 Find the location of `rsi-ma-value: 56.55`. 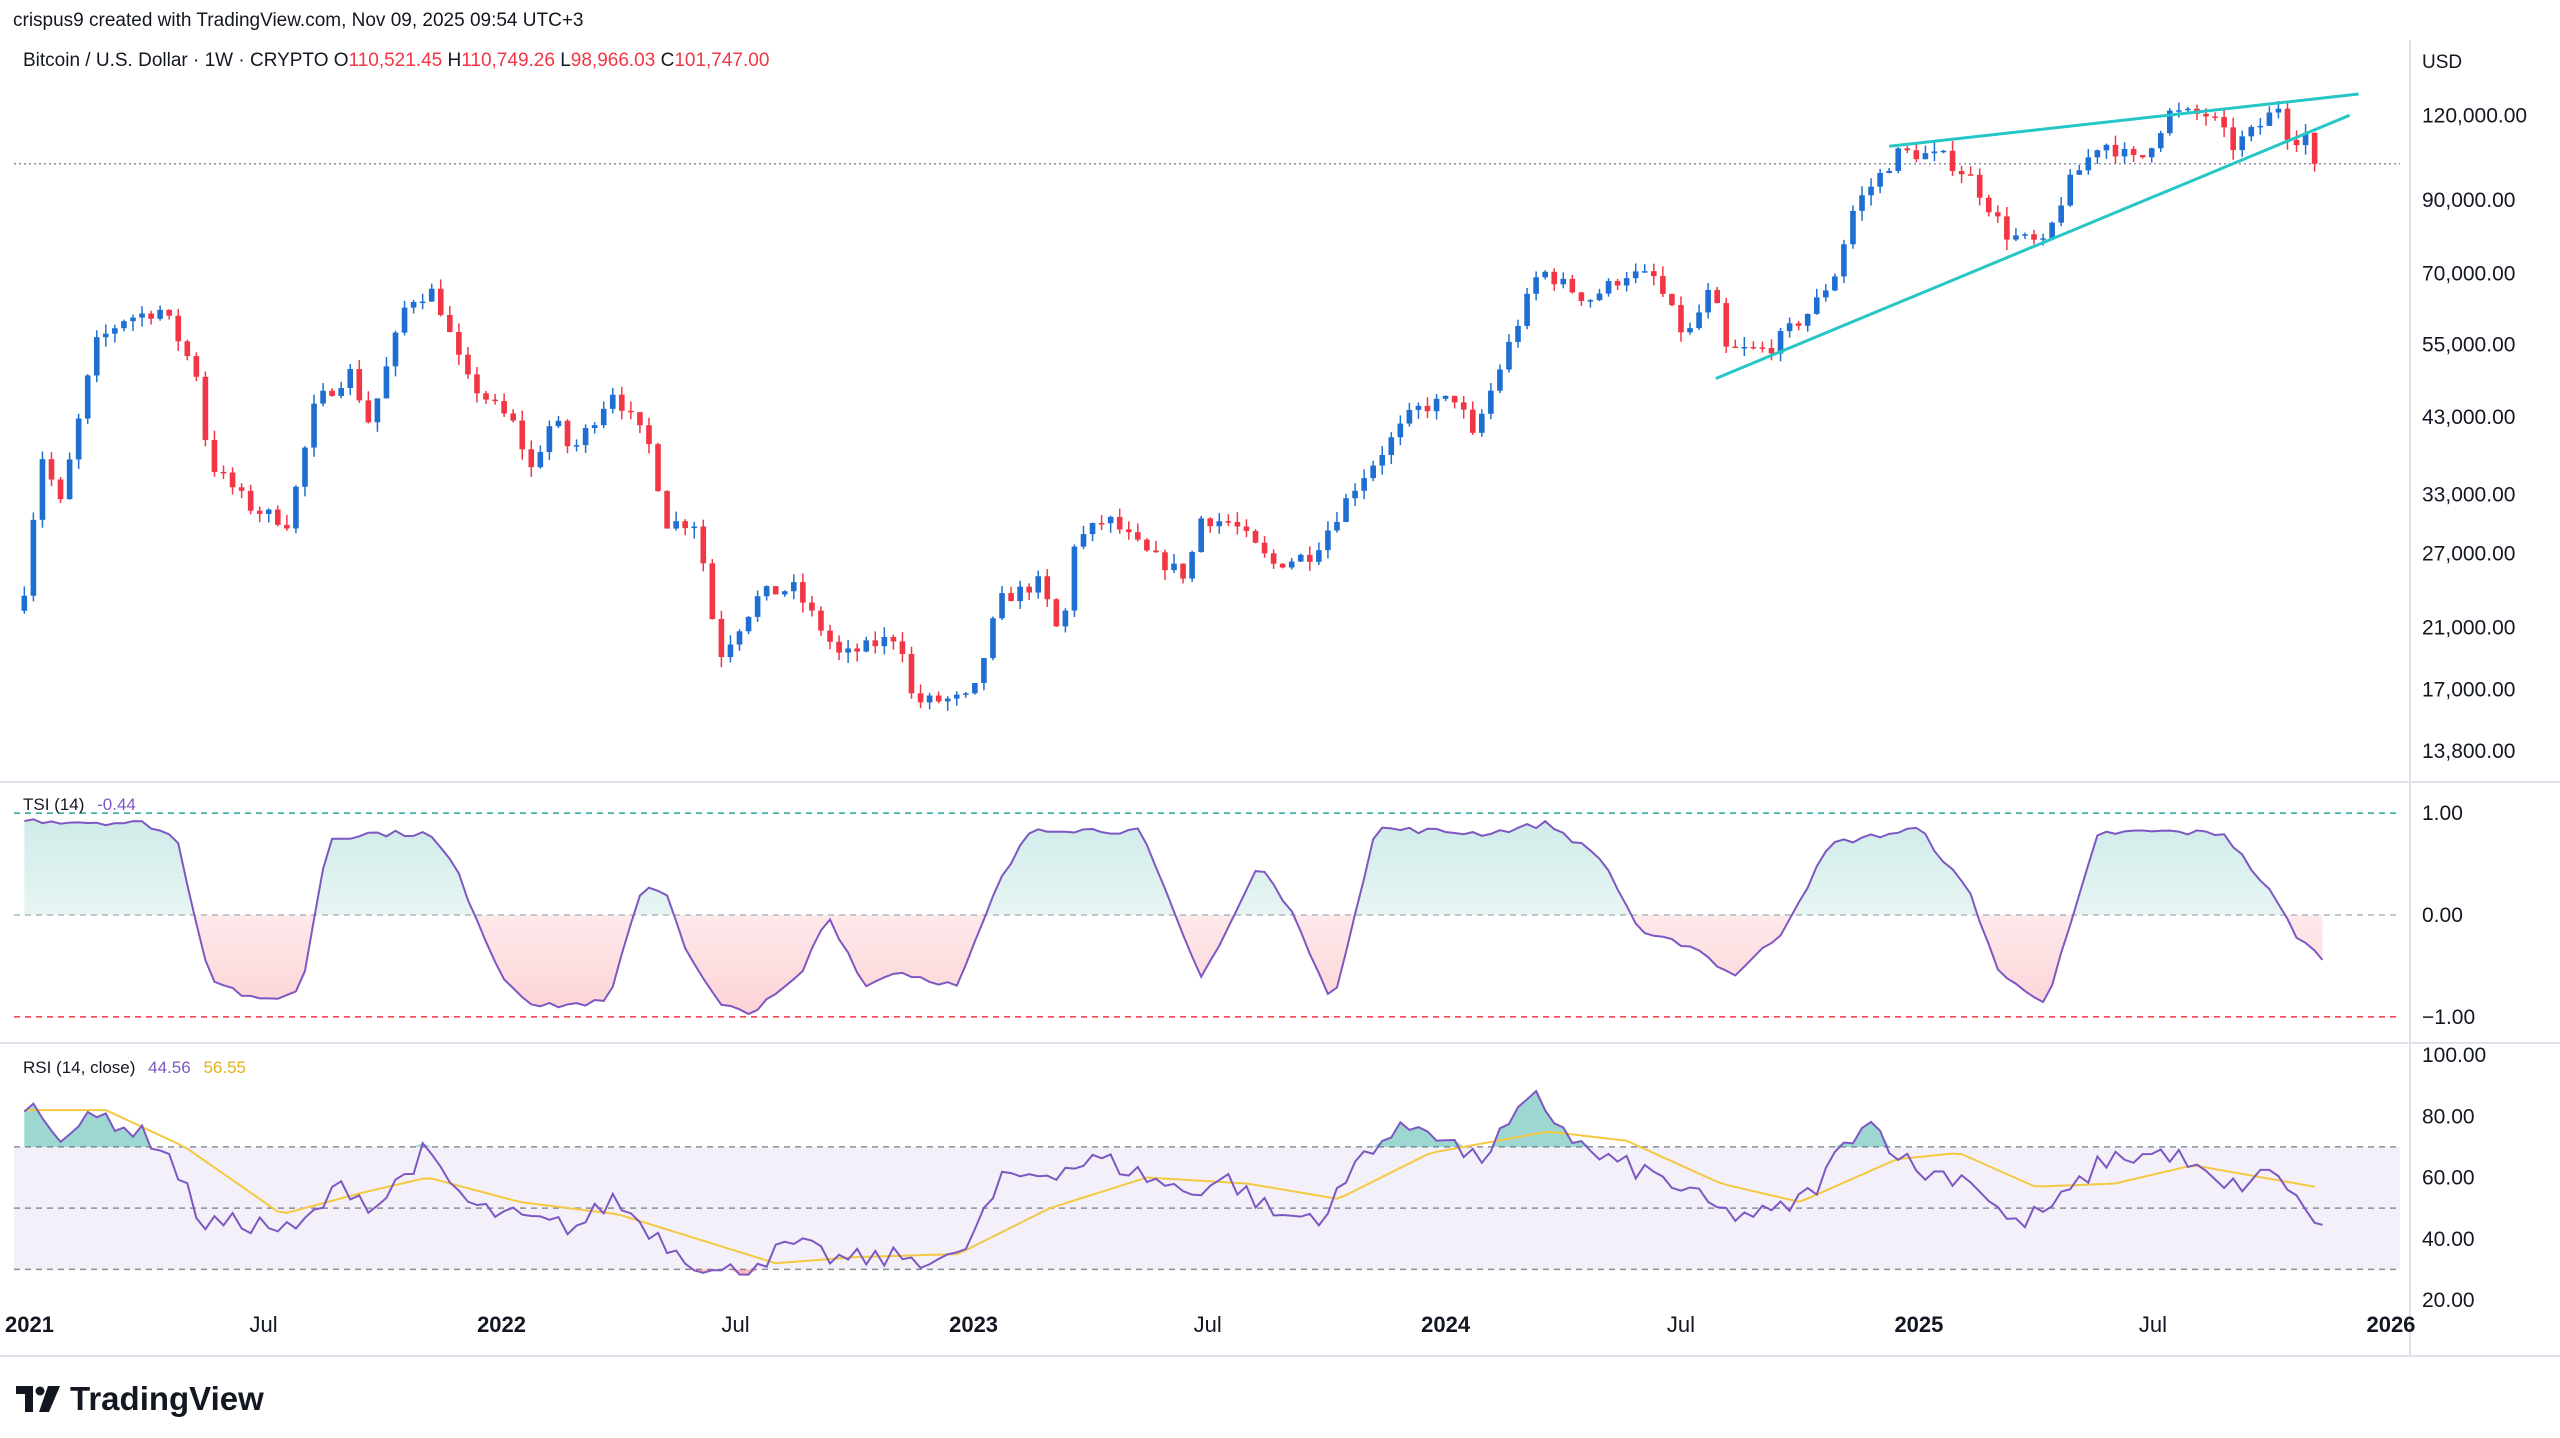

rsi-ma-value: 56.55 is located at coordinates (224, 1067).